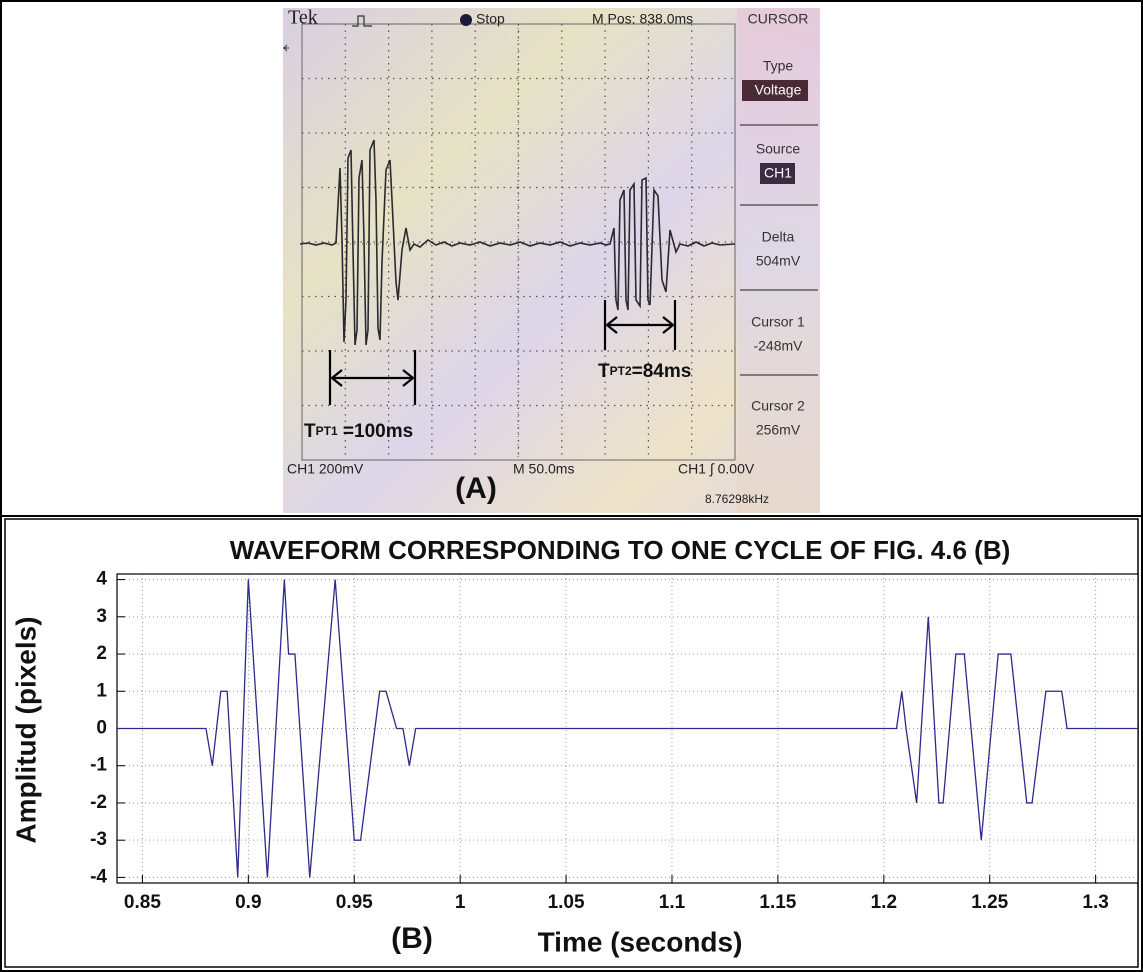 The width and height of the screenshot is (1143, 972). What do you see at coordinates (466, 20) in the screenshot?
I see `stop-indicator` at bounding box center [466, 20].